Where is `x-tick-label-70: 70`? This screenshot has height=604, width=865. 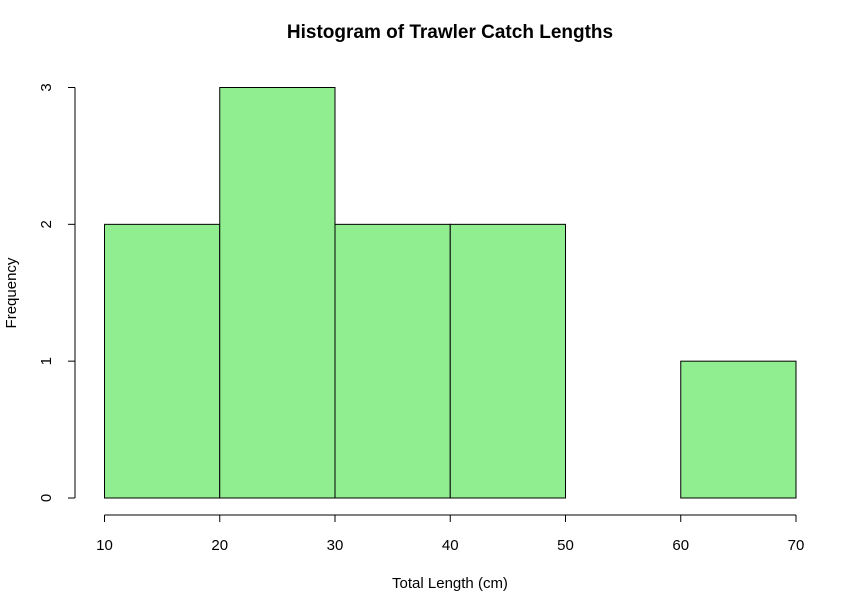 x-tick-label-70: 70 is located at coordinates (796, 545).